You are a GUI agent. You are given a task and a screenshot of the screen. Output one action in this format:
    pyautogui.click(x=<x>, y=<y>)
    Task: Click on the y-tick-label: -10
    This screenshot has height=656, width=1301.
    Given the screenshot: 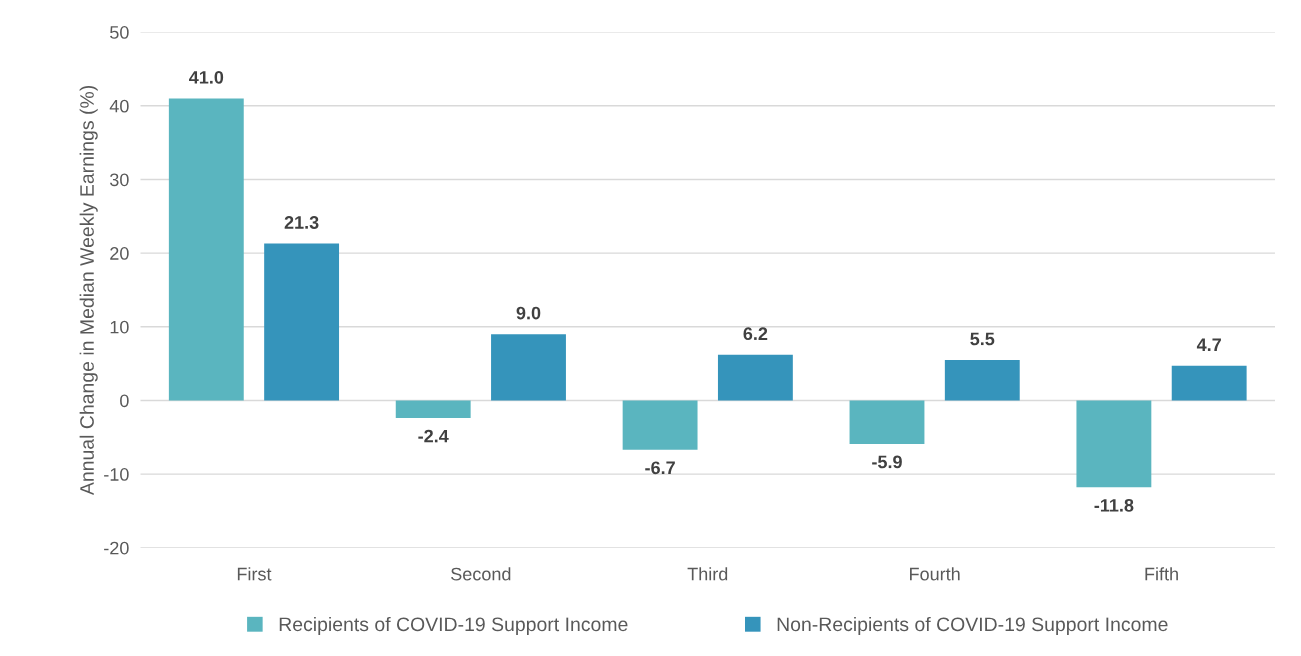 What is the action you would take?
    pyautogui.click(x=116, y=474)
    